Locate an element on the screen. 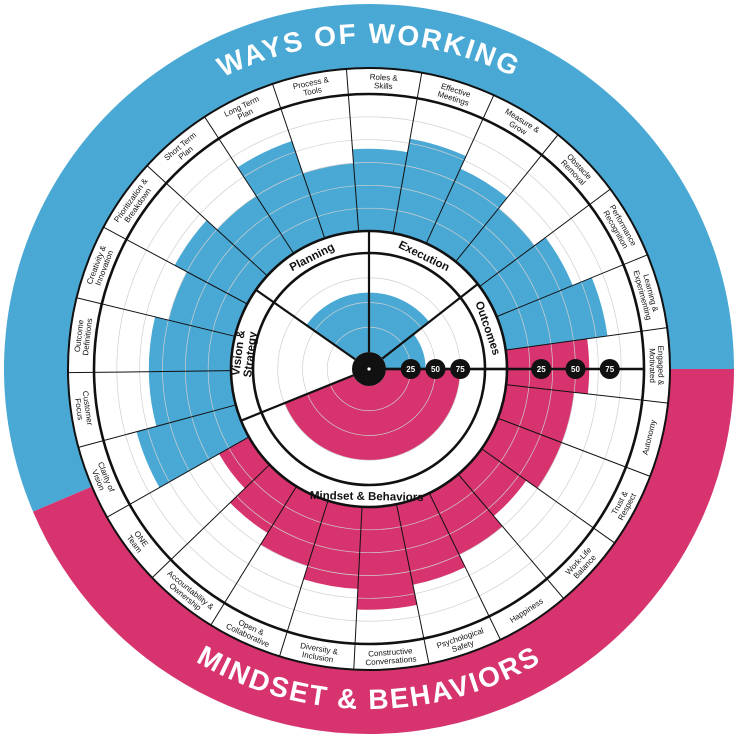 This screenshot has height=738, width=738. bar-measure-and-grow is located at coordinates (467, 215).